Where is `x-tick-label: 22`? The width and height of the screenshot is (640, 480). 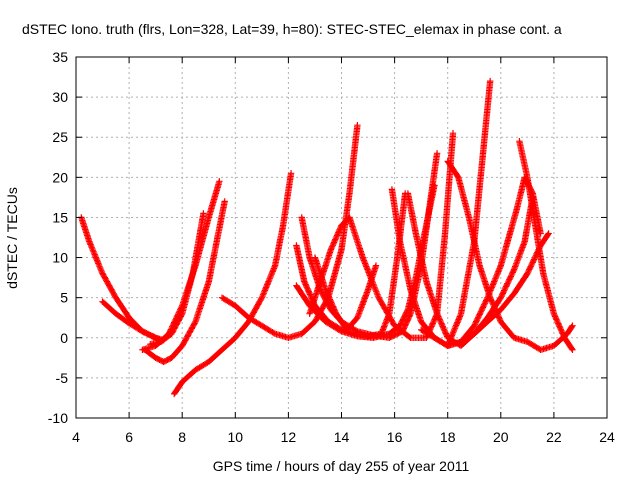
x-tick-label: 22 is located at coordinates (554, 437).